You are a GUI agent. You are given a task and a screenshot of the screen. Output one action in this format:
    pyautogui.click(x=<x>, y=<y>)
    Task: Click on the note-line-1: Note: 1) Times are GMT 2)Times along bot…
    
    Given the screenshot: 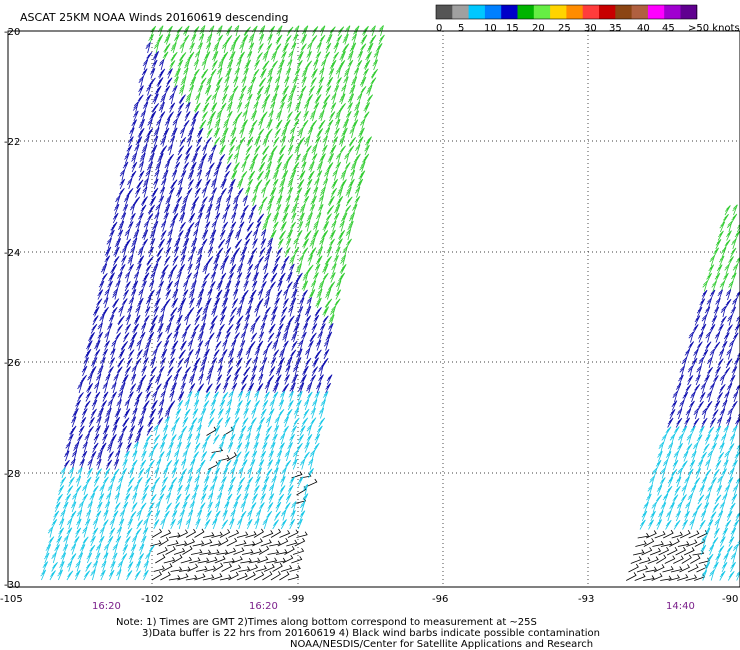 What is the action you would take?
    pyautogui.click(x=326, y=622)
    